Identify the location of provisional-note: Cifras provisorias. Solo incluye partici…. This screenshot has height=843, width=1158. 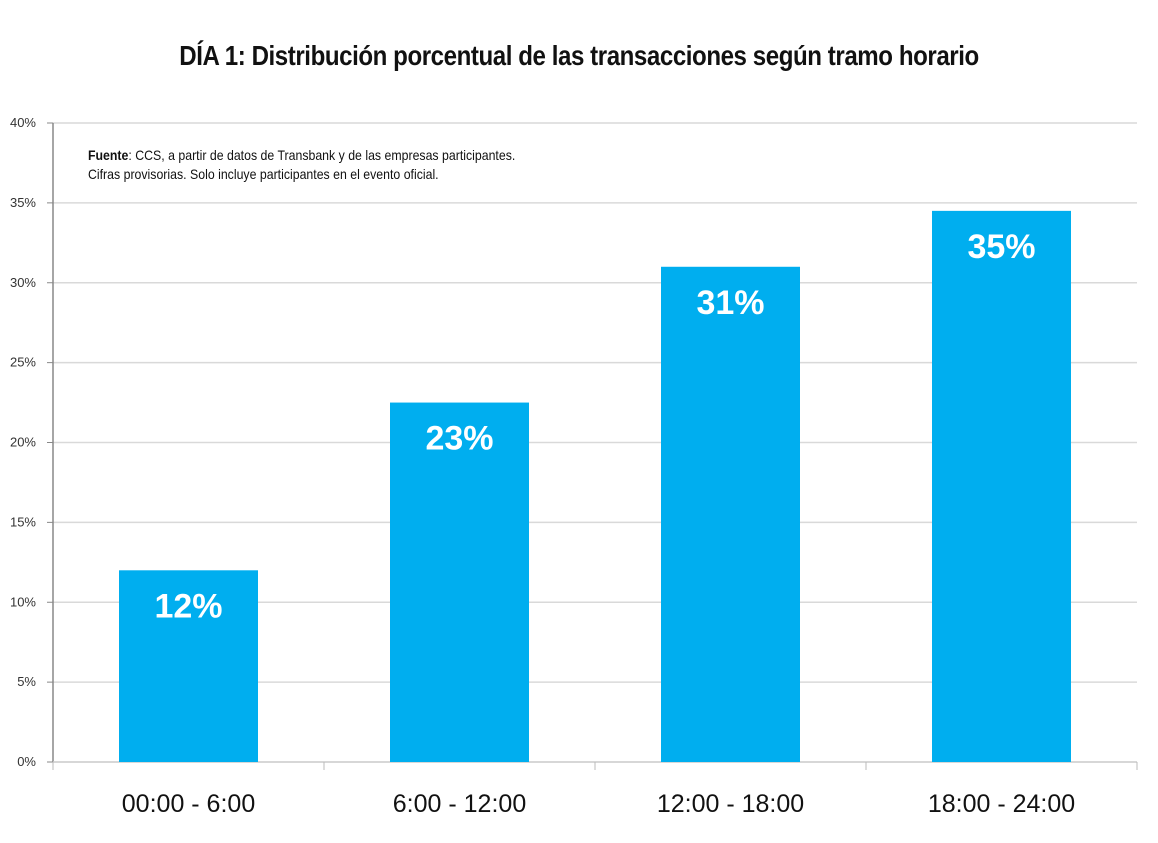
(263, 174).